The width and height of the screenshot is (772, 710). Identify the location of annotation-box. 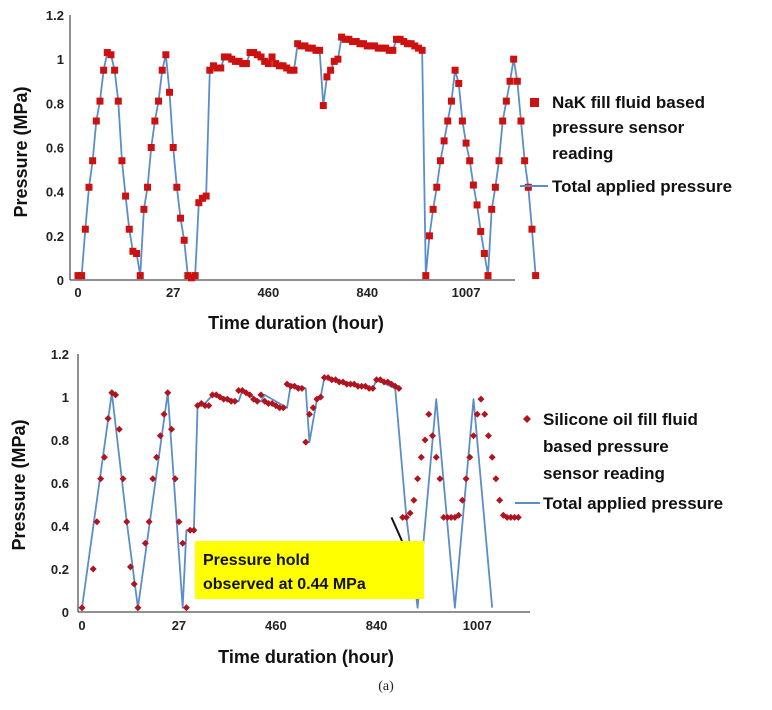
(309, 570).